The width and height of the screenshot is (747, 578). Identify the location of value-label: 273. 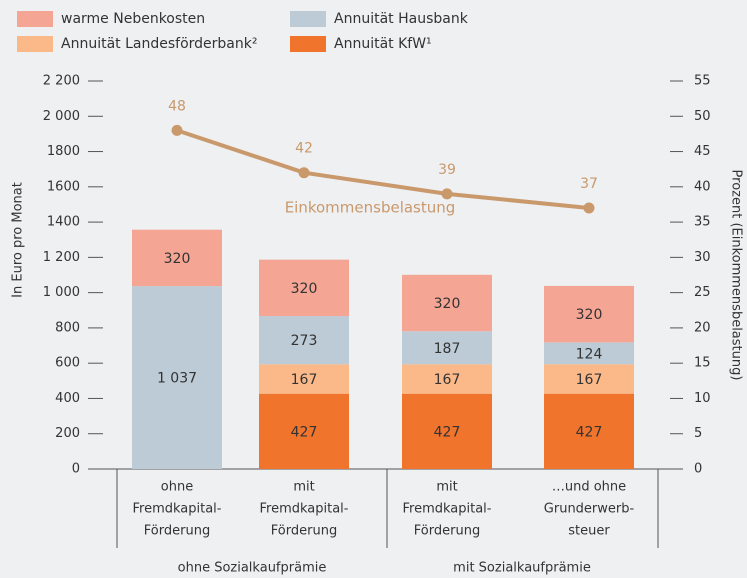
(304, 341).